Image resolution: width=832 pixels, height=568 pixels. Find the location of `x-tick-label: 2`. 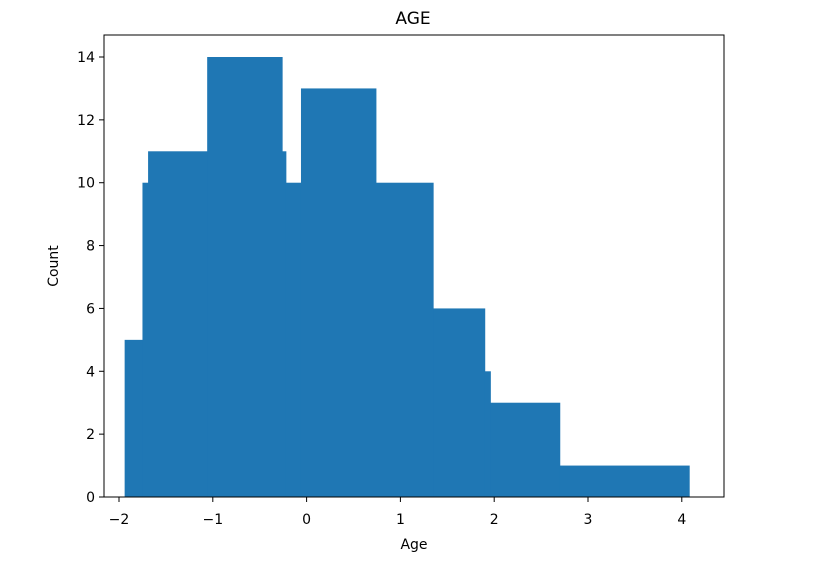

x-tick-label: 2 is located at coordinates (494, 520).